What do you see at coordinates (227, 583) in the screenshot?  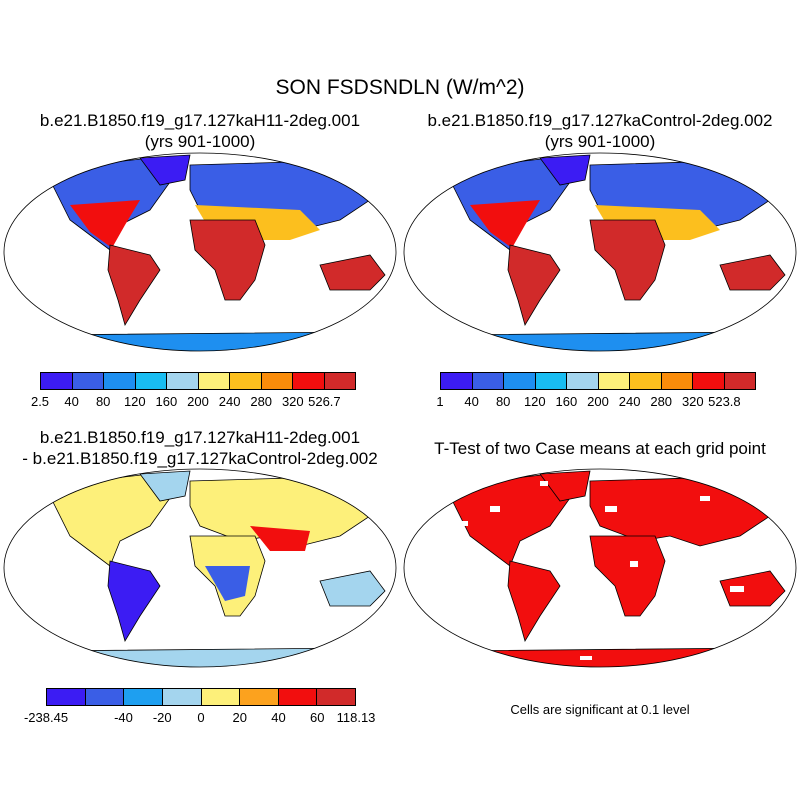 I see `africa-central` at bounding box center [227, 583].